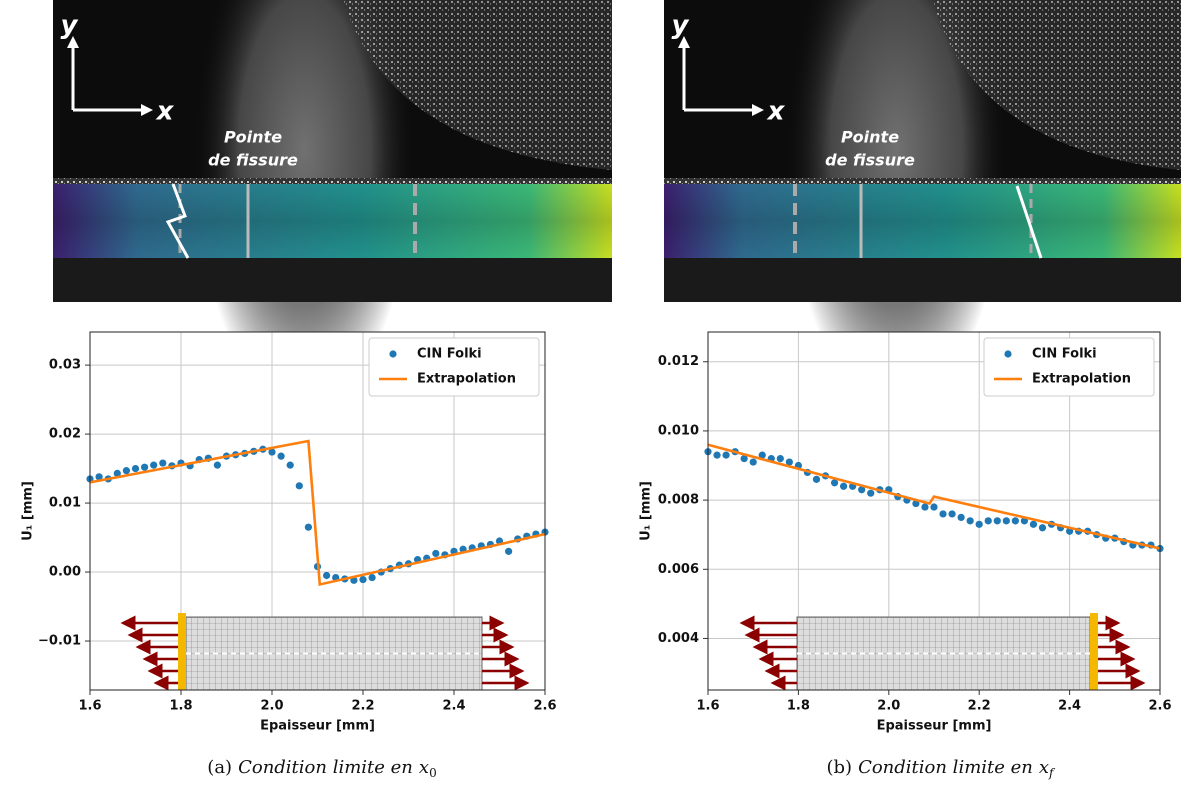 This screenshot has width=1183, height=789. What do you see at coordinates (433, 773) in the screenshot?
I see `caption-sub: 0` at bounding box center [433, 773].